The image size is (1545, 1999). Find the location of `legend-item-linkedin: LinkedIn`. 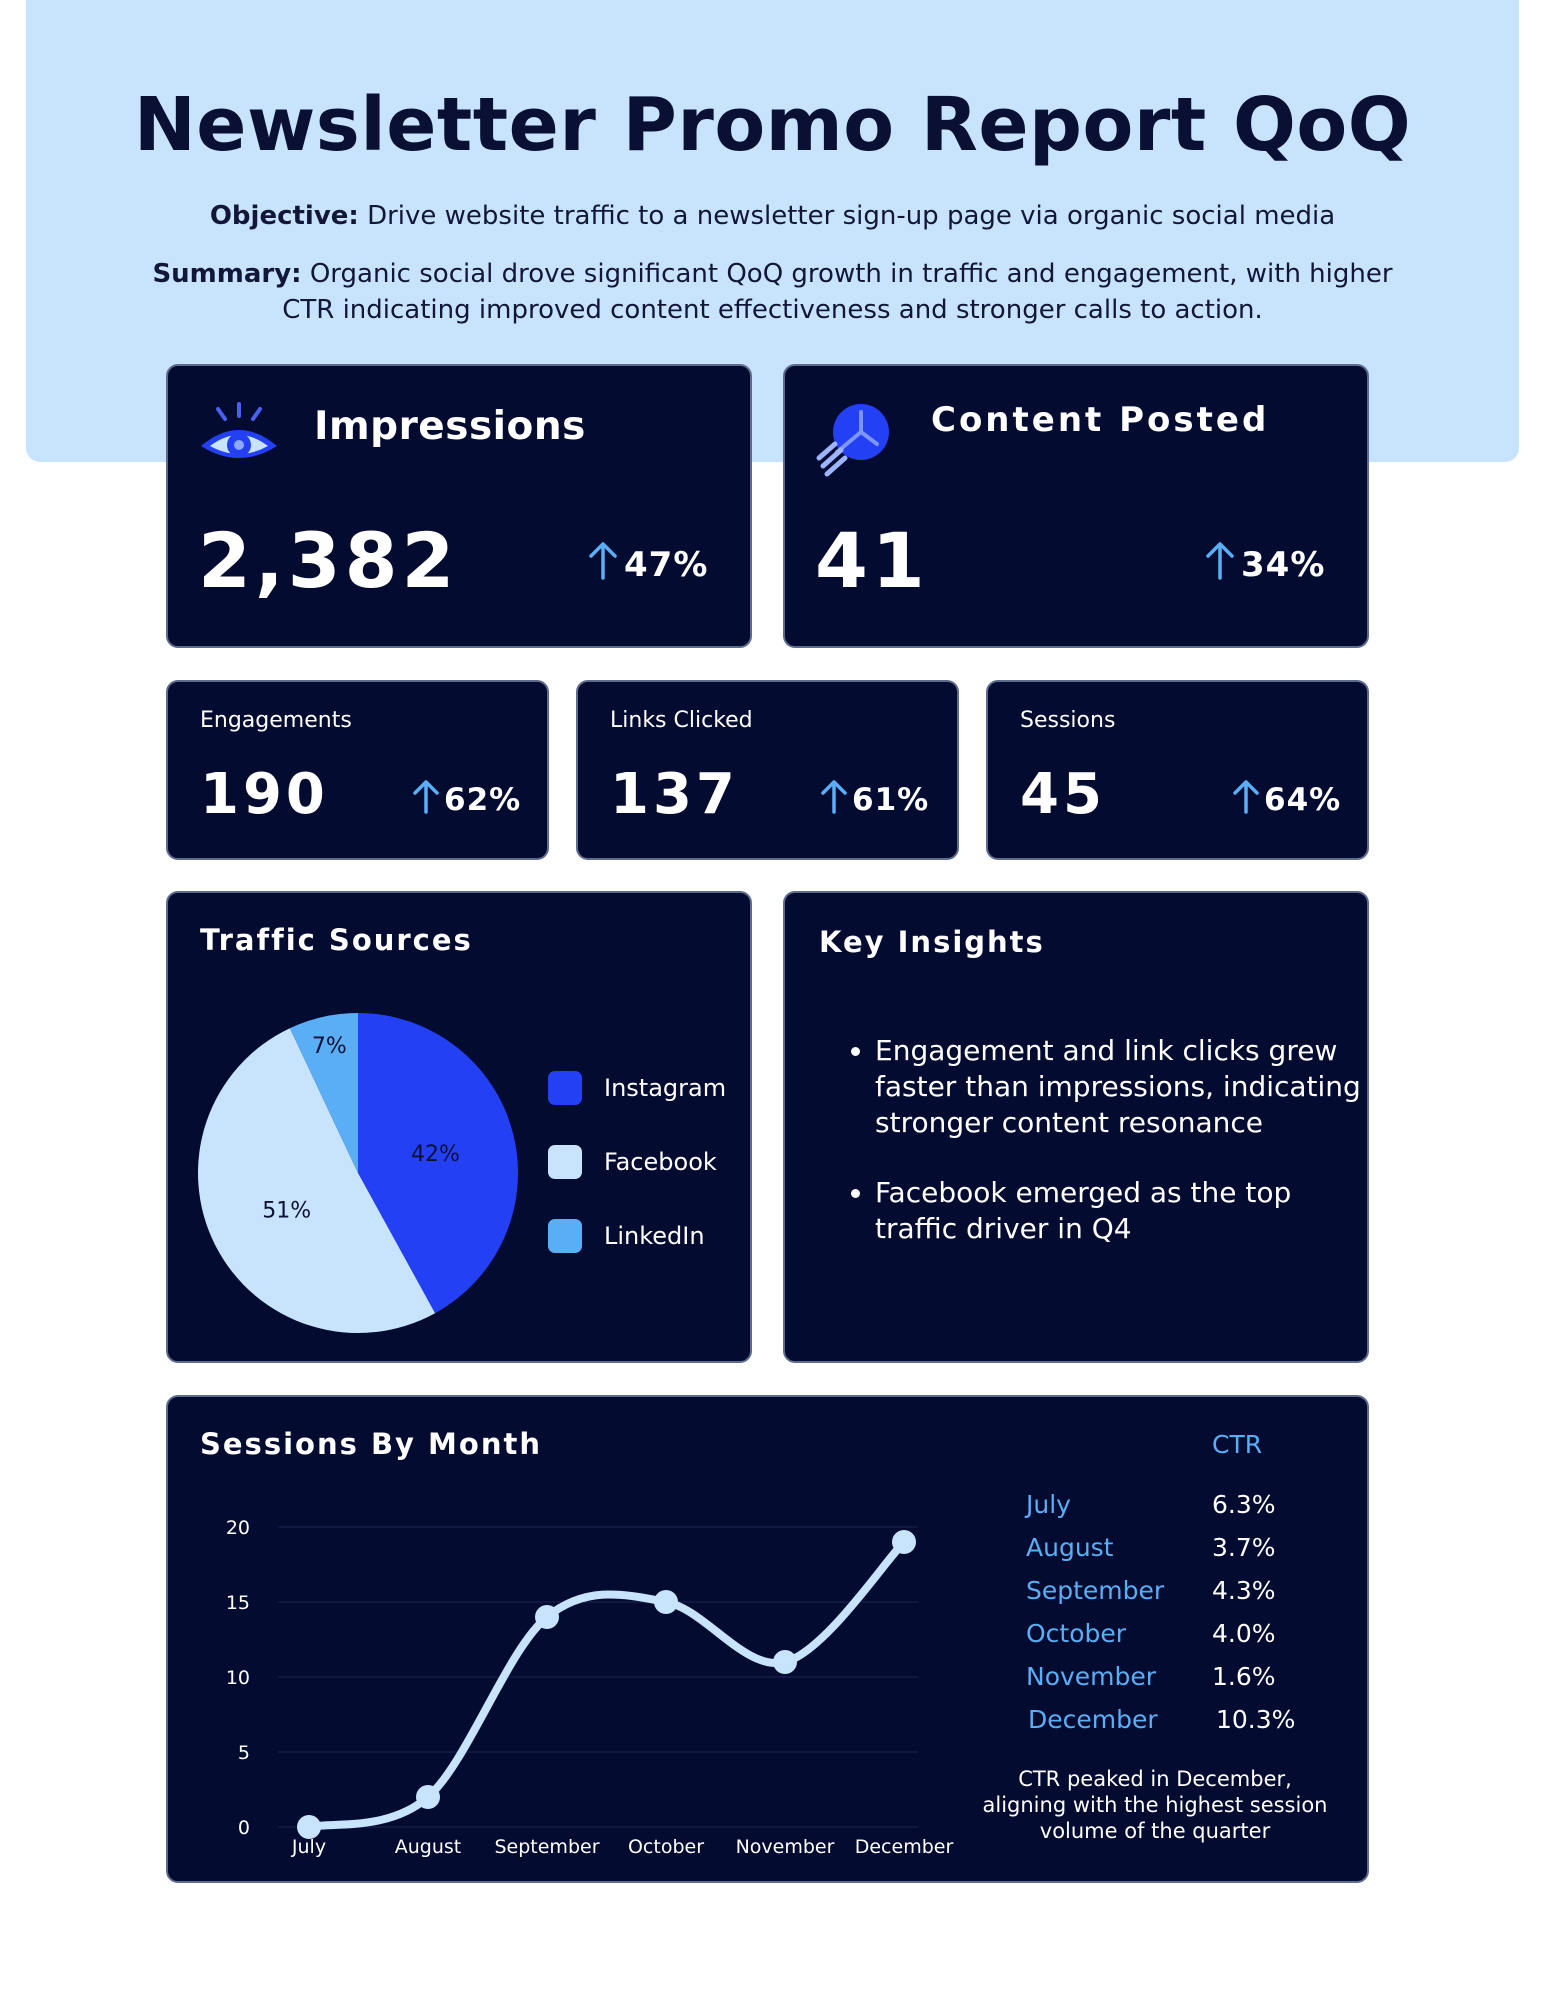

legend-item-linkedin: LinkedIn is located at coordinates (626, 1236).